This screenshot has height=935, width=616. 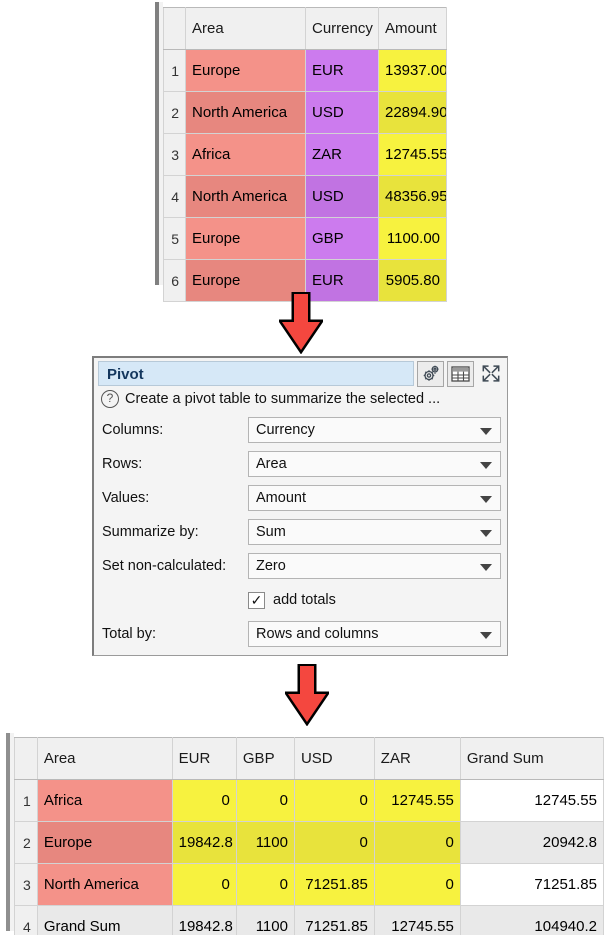 What do you see at coordinates (110, 399) in the screenshot?
I see `question-mark-icon: ?` at bounding box center [110, 399].